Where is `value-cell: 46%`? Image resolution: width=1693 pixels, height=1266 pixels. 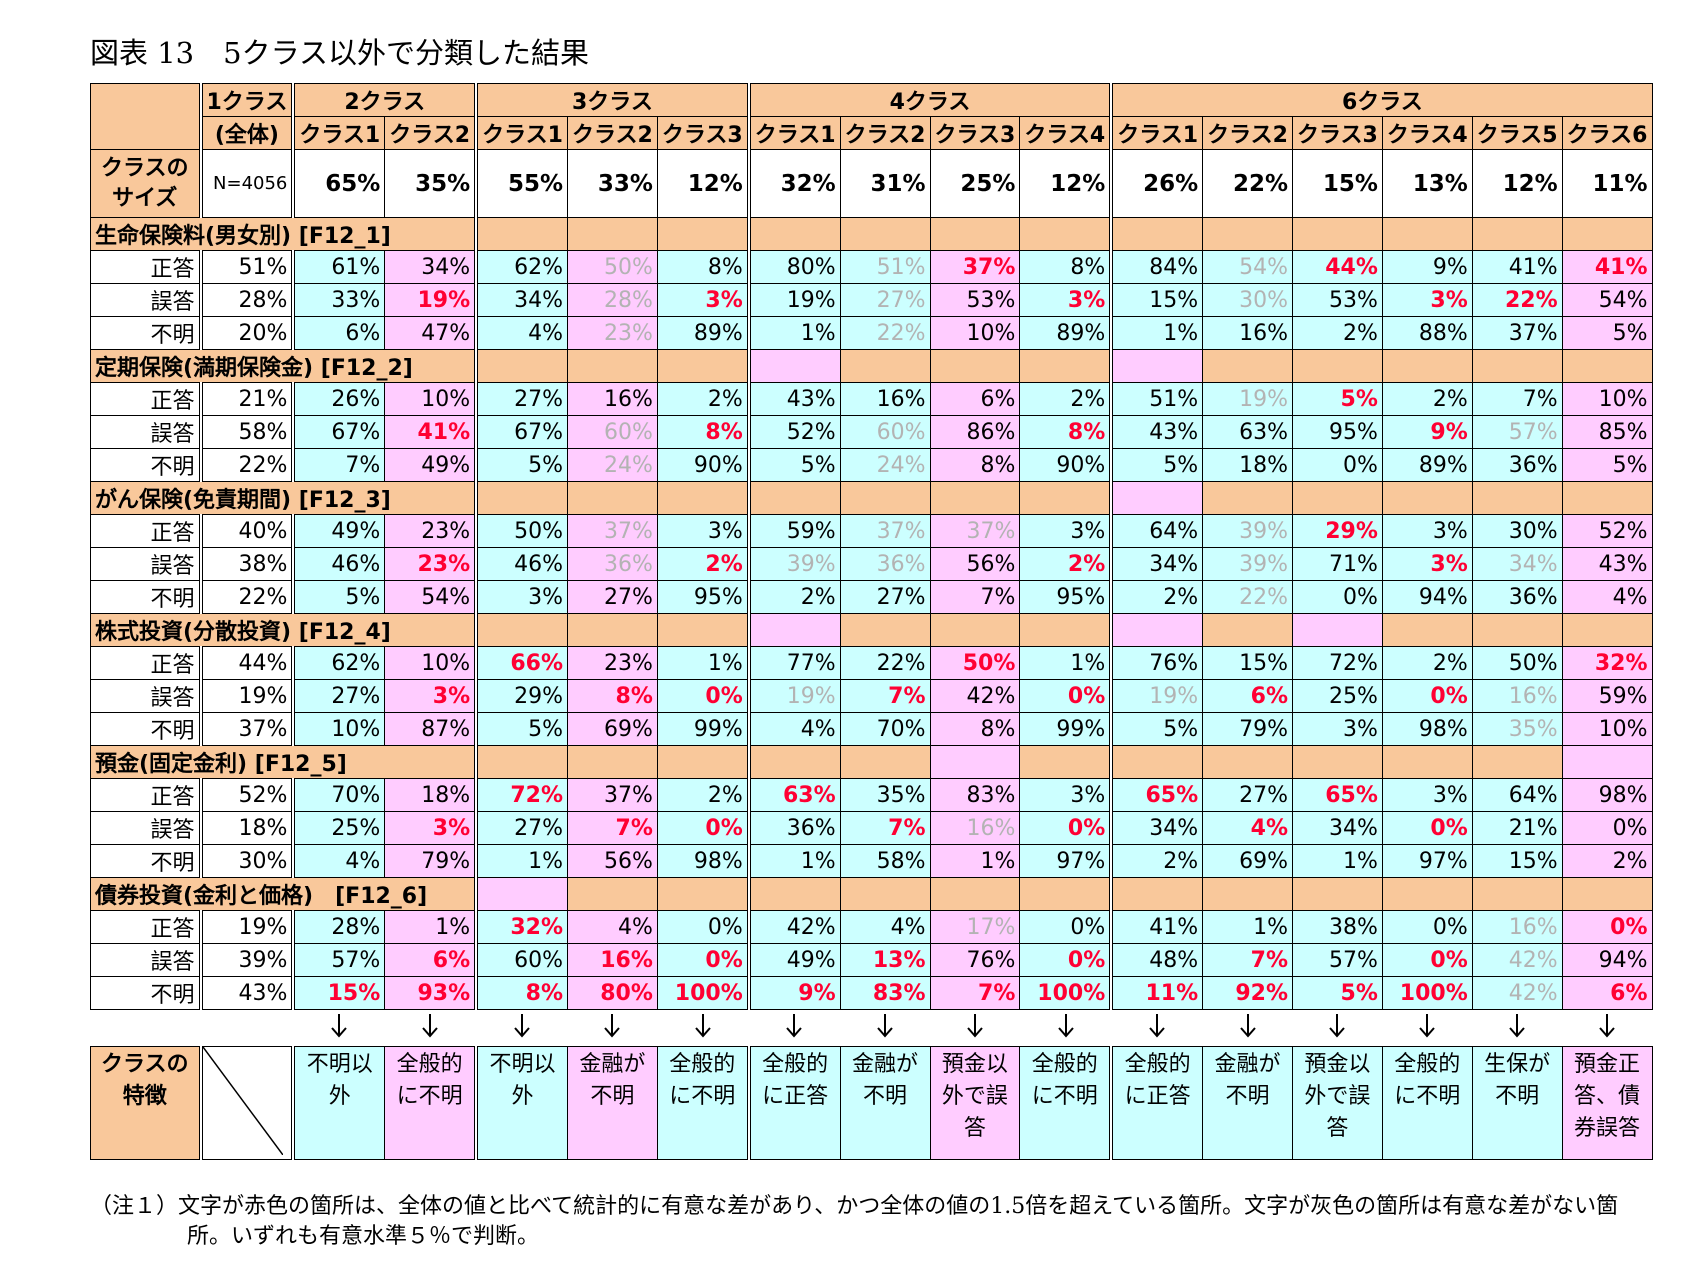
value-cell: 46% is located at coordinates (521, 564).